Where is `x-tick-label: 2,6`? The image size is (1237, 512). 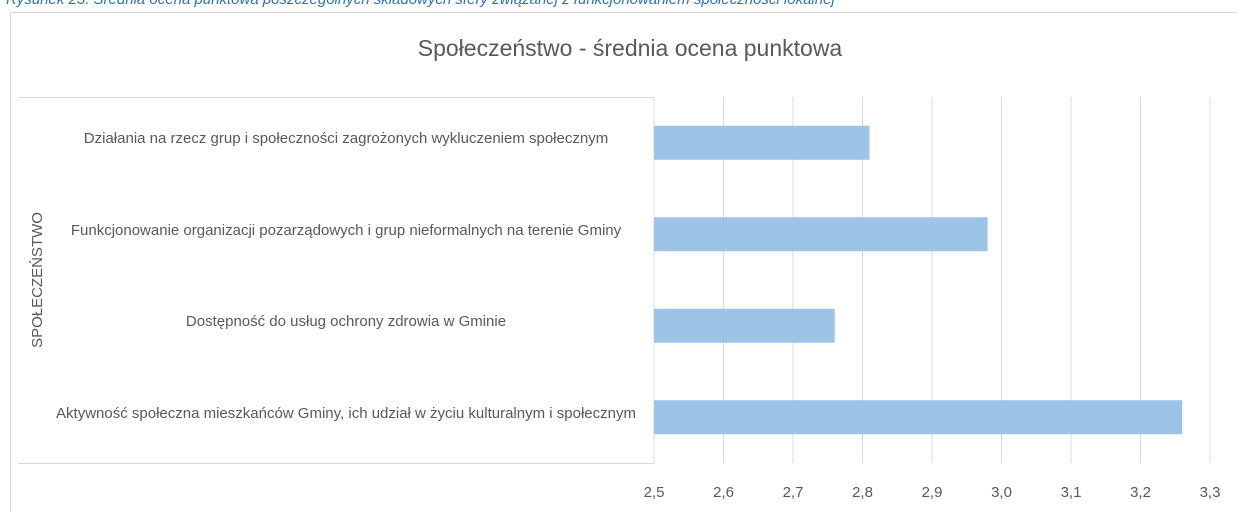 x-tick-label: 2,6 is located at coordinates (723, 492).